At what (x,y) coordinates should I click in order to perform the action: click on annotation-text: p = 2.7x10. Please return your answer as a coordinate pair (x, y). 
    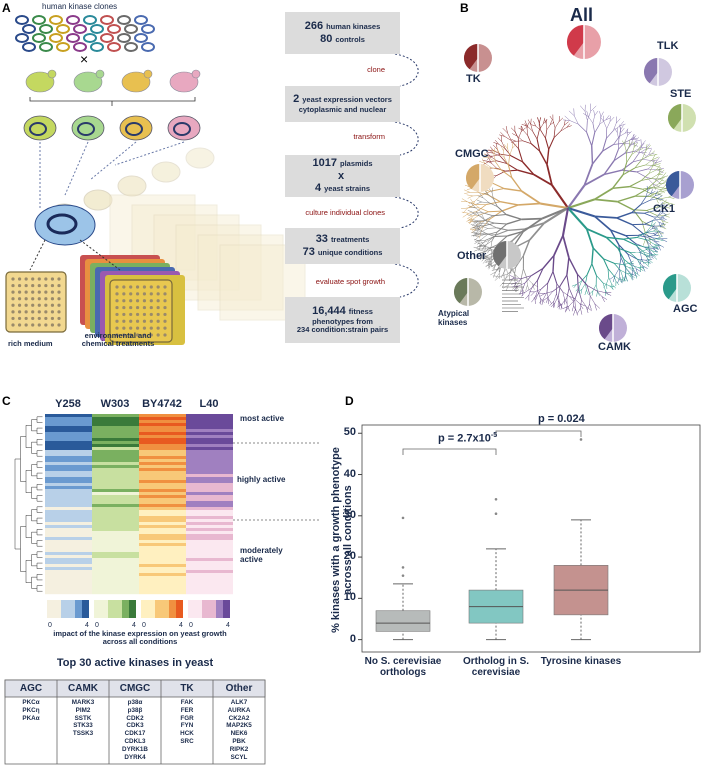
    Looking at the image, I should click on (464, 438).